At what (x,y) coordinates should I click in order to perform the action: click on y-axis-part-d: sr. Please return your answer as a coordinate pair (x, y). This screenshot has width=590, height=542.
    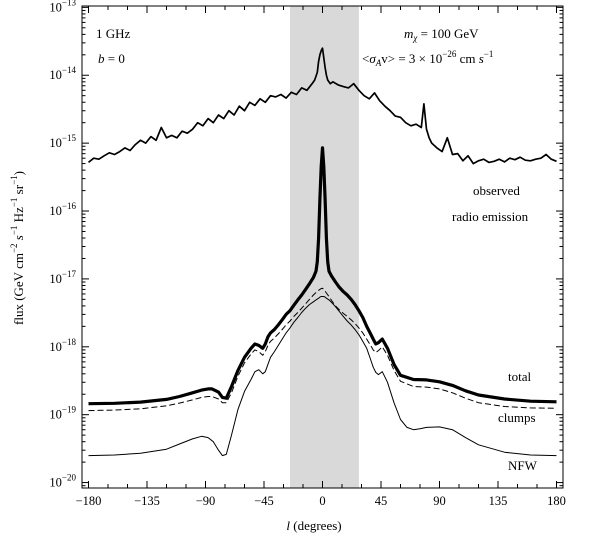
    Looking at the image, I should click on (18, 190).